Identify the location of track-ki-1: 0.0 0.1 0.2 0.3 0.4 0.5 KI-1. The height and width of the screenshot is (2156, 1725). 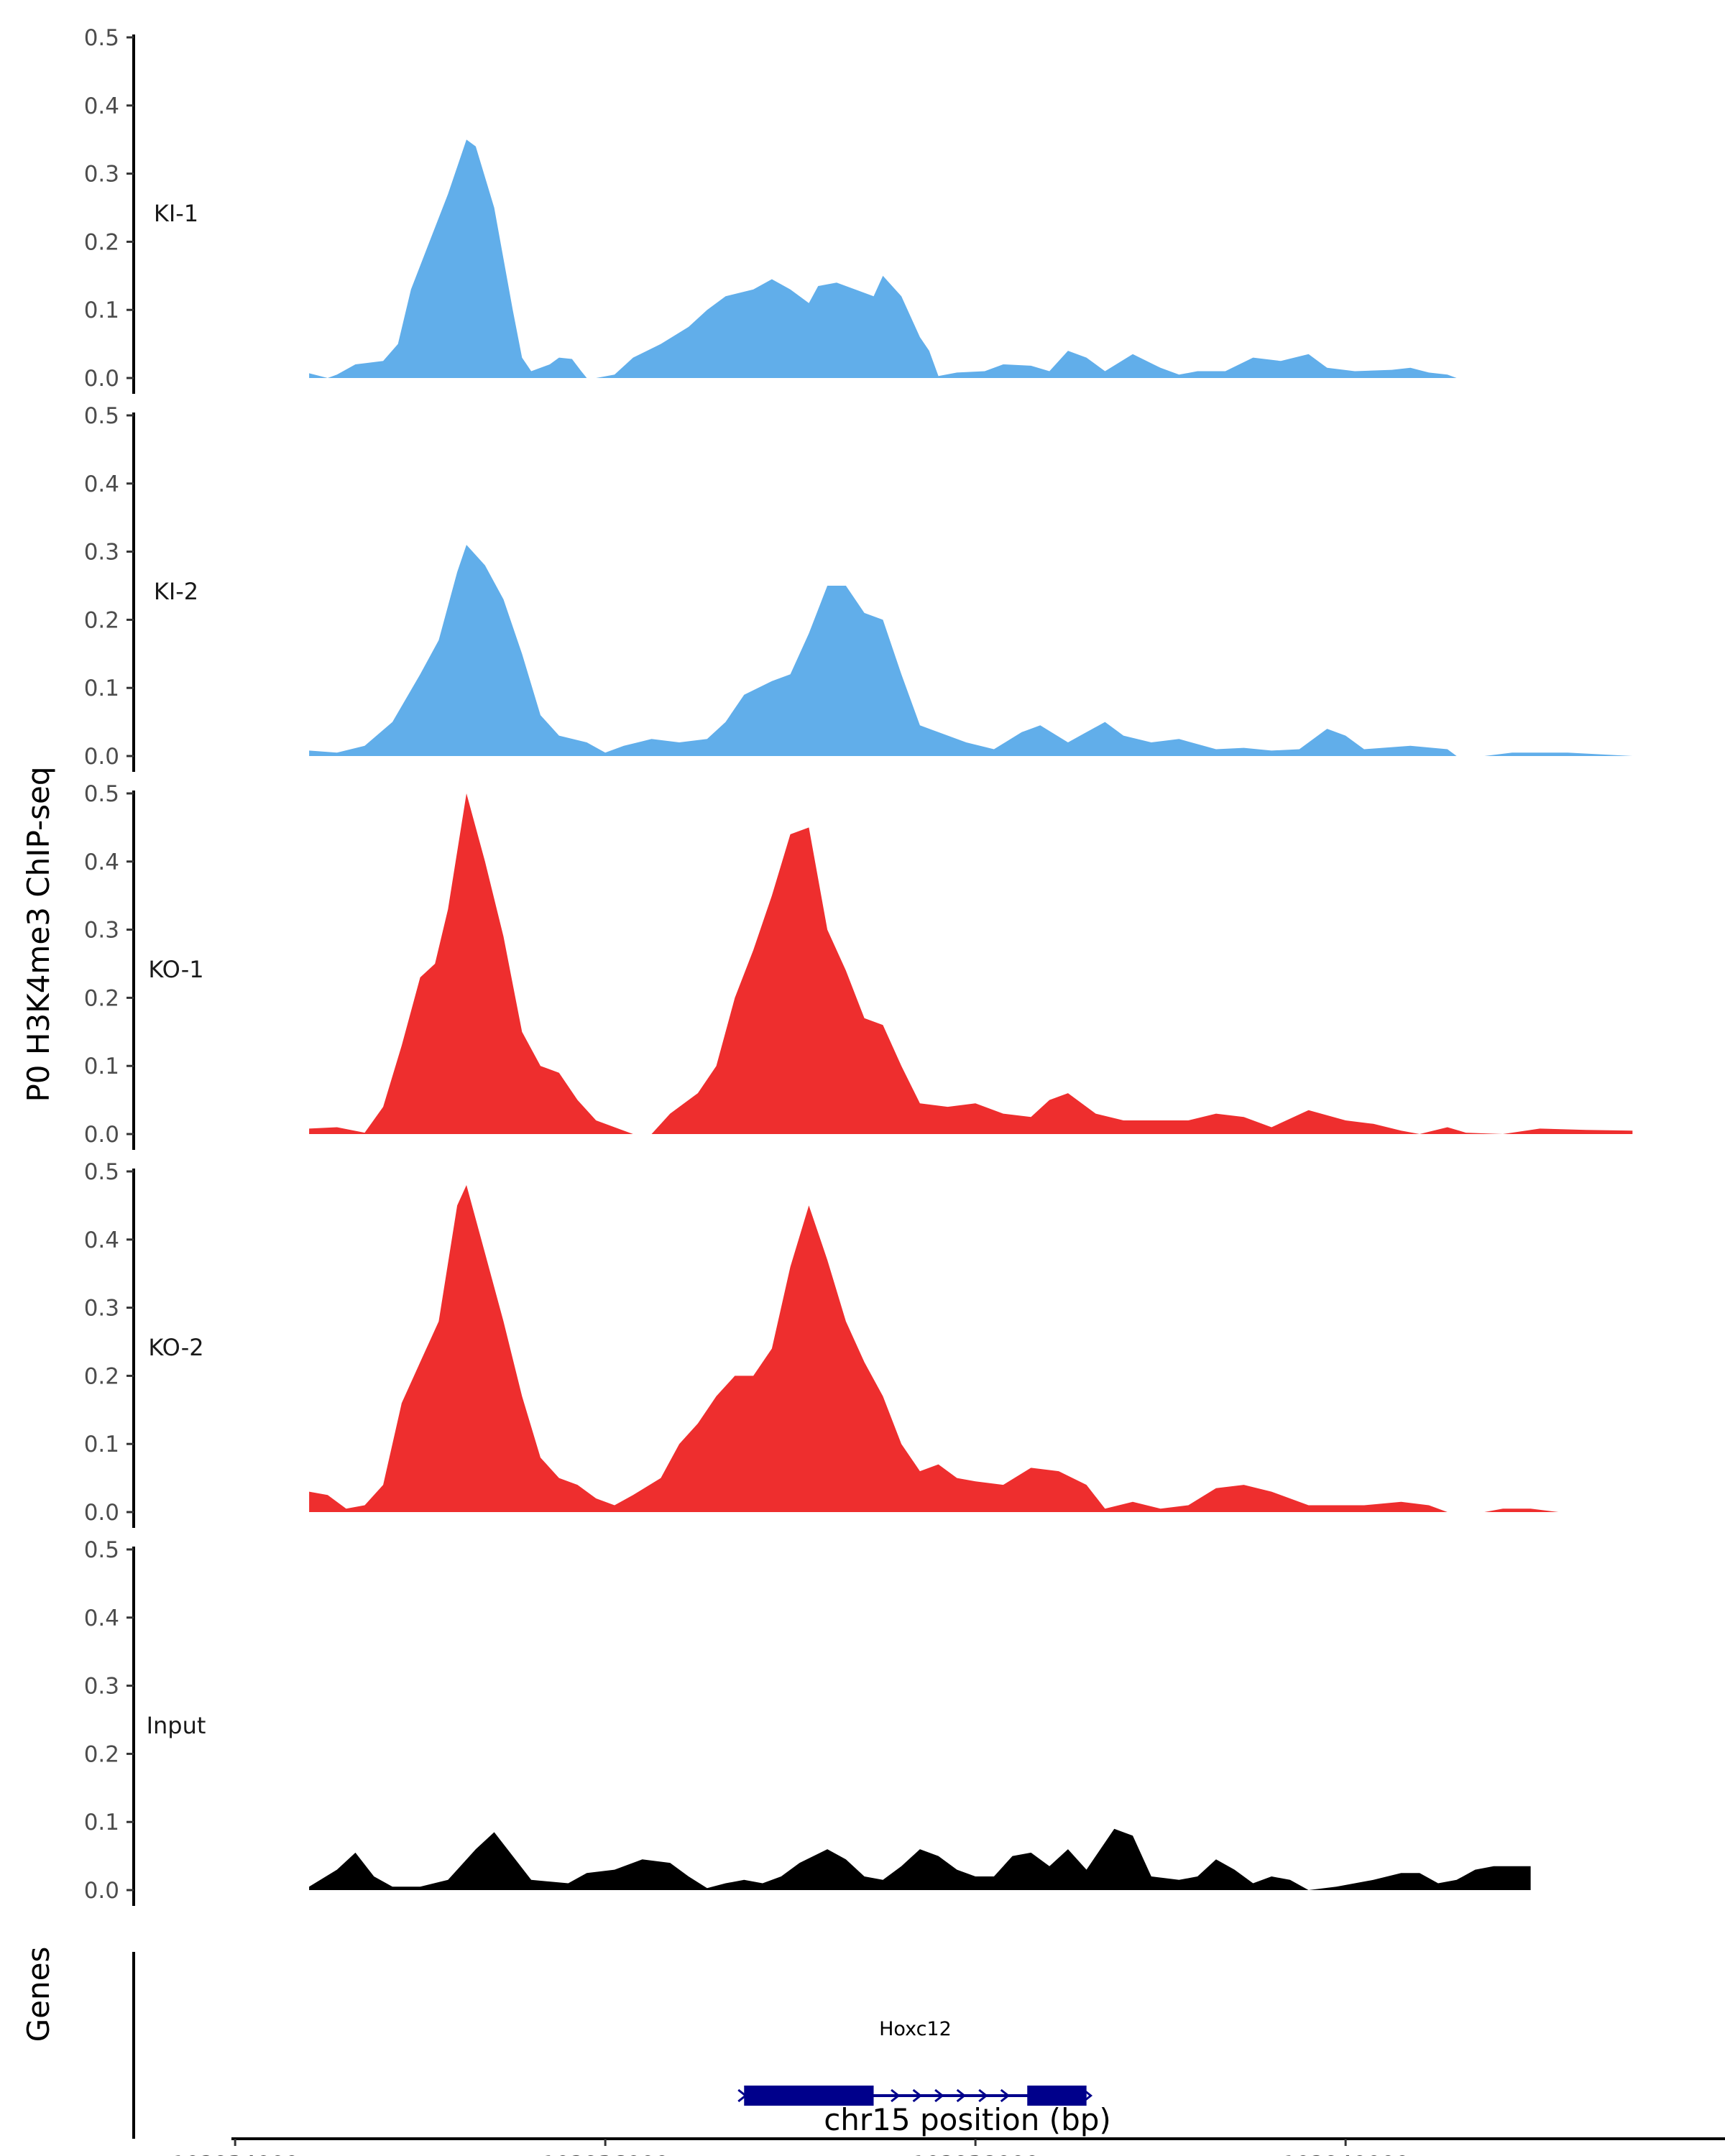
(770, 209).